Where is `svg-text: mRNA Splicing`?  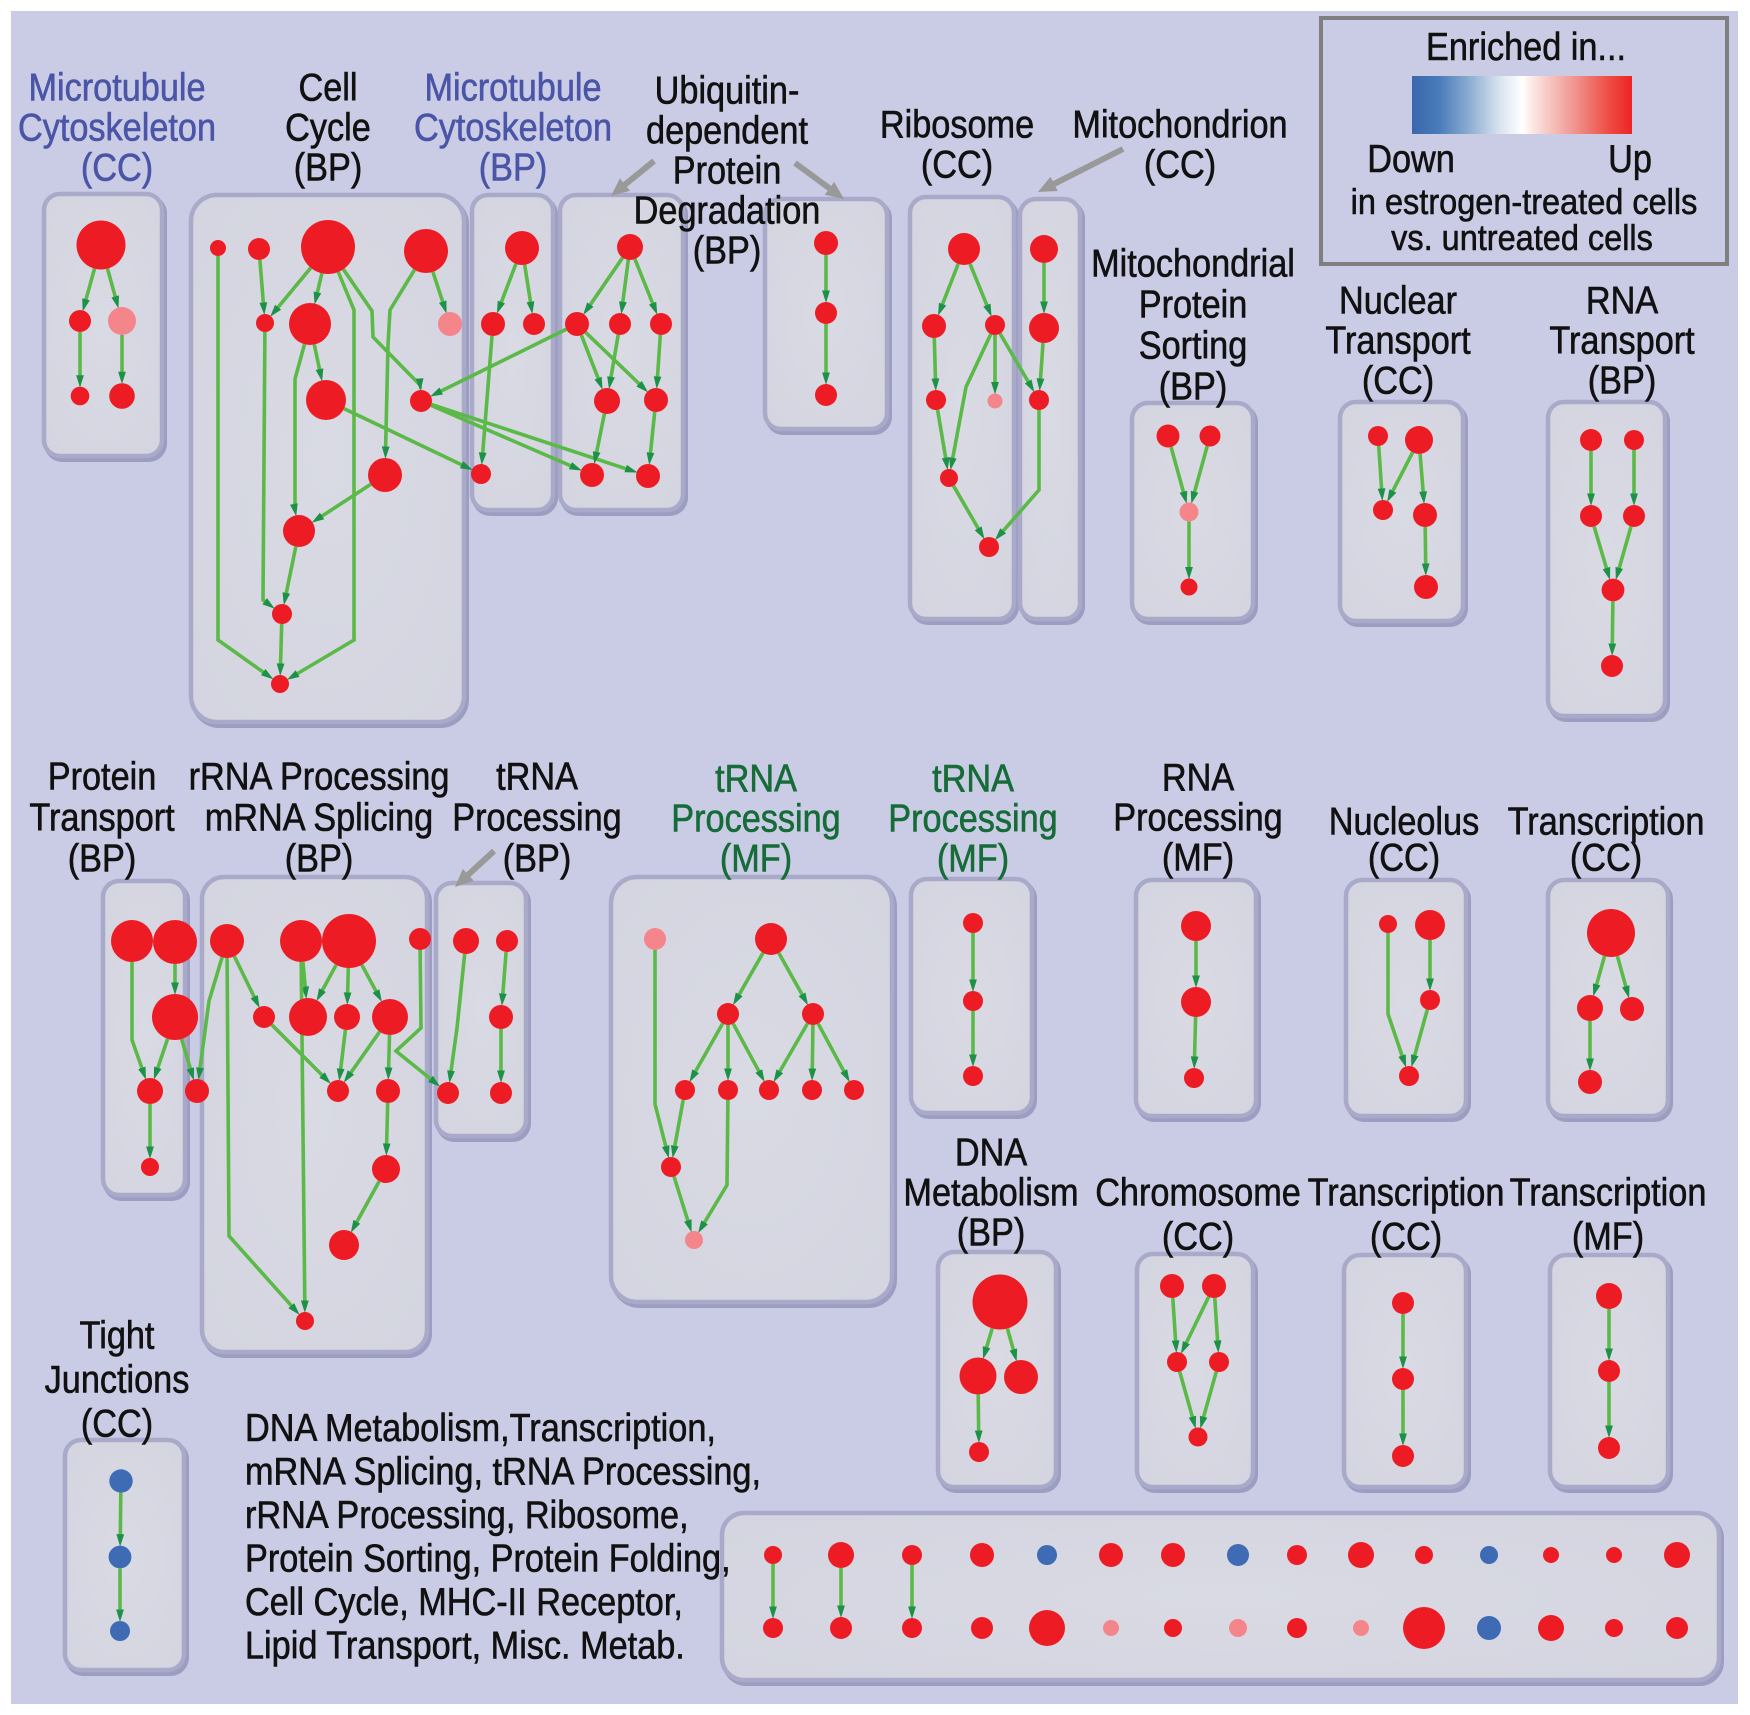
svg-text: mRNA Splicing is located at coordinates (319, 817).